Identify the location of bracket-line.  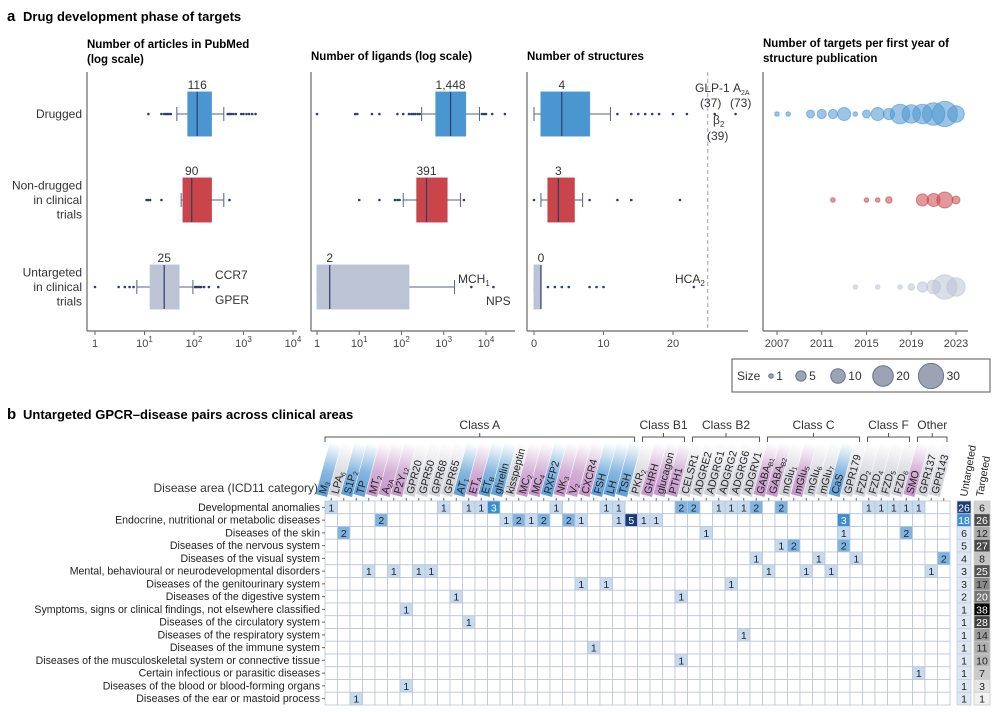
(813, 437).